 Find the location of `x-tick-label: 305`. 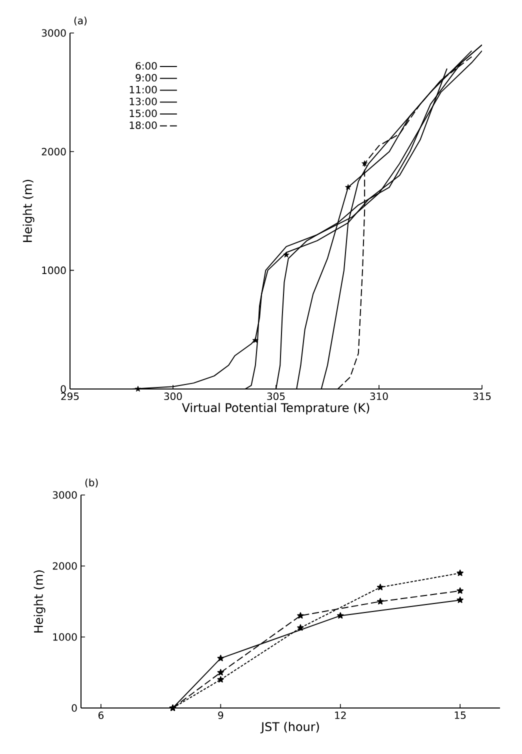

x-tick-label: 305 is located at coordinates (276, 396).